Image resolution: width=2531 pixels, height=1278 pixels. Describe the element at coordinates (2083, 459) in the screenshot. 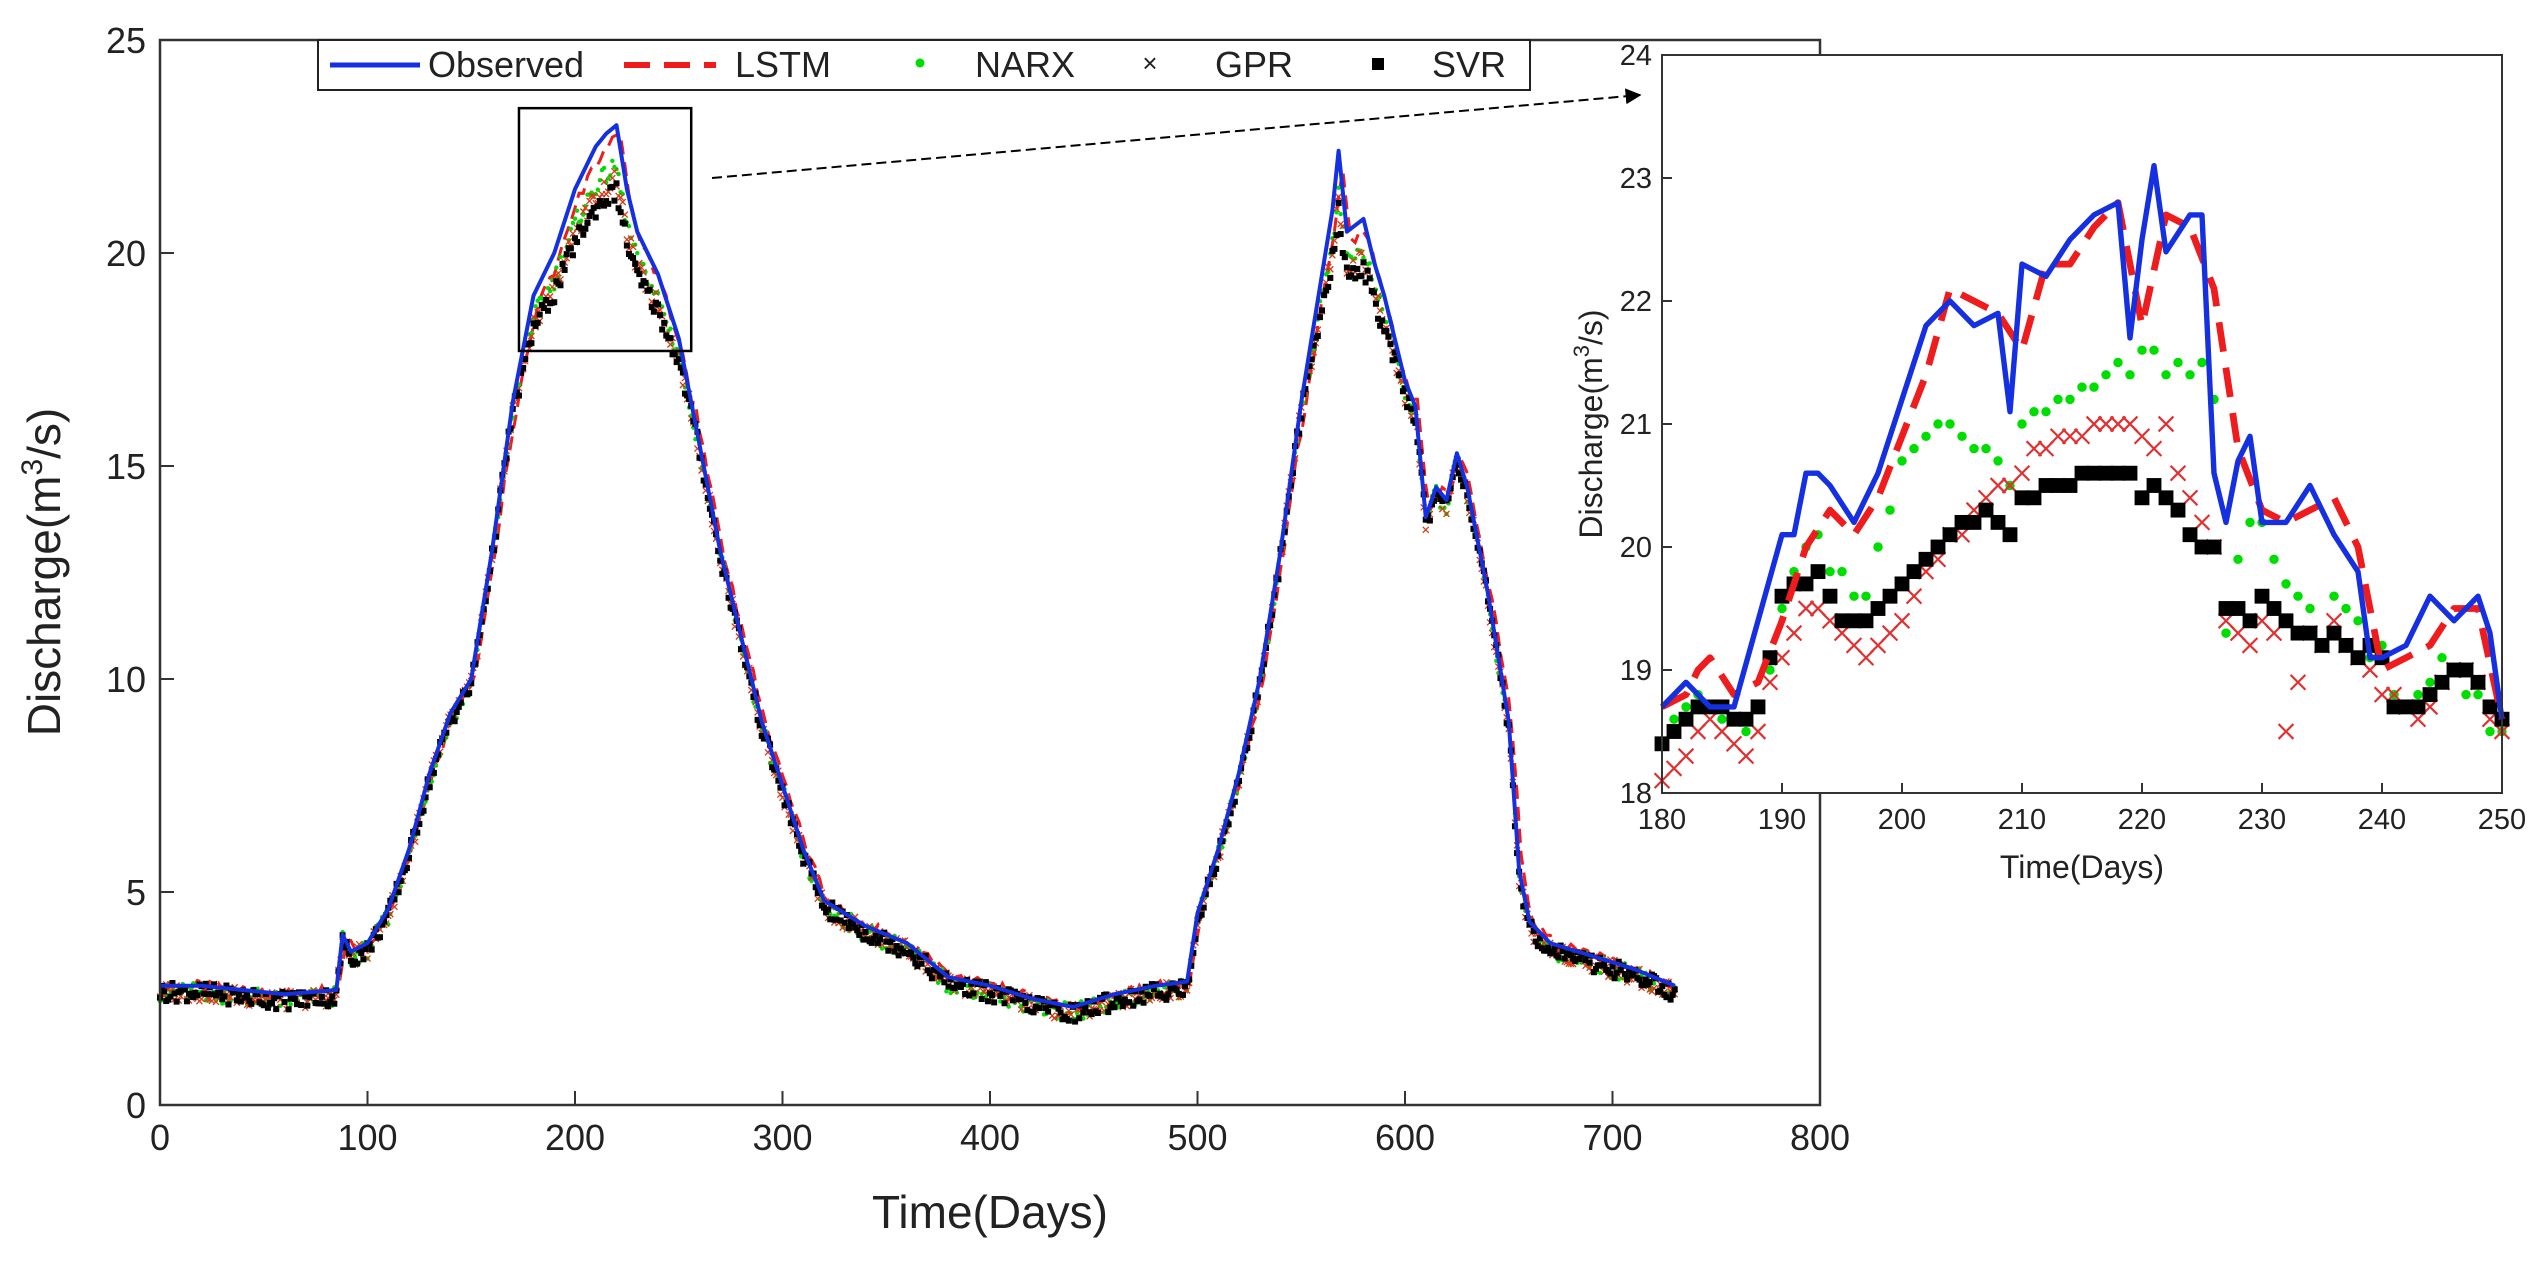

I see `inset-series-lstm-line` at that location.